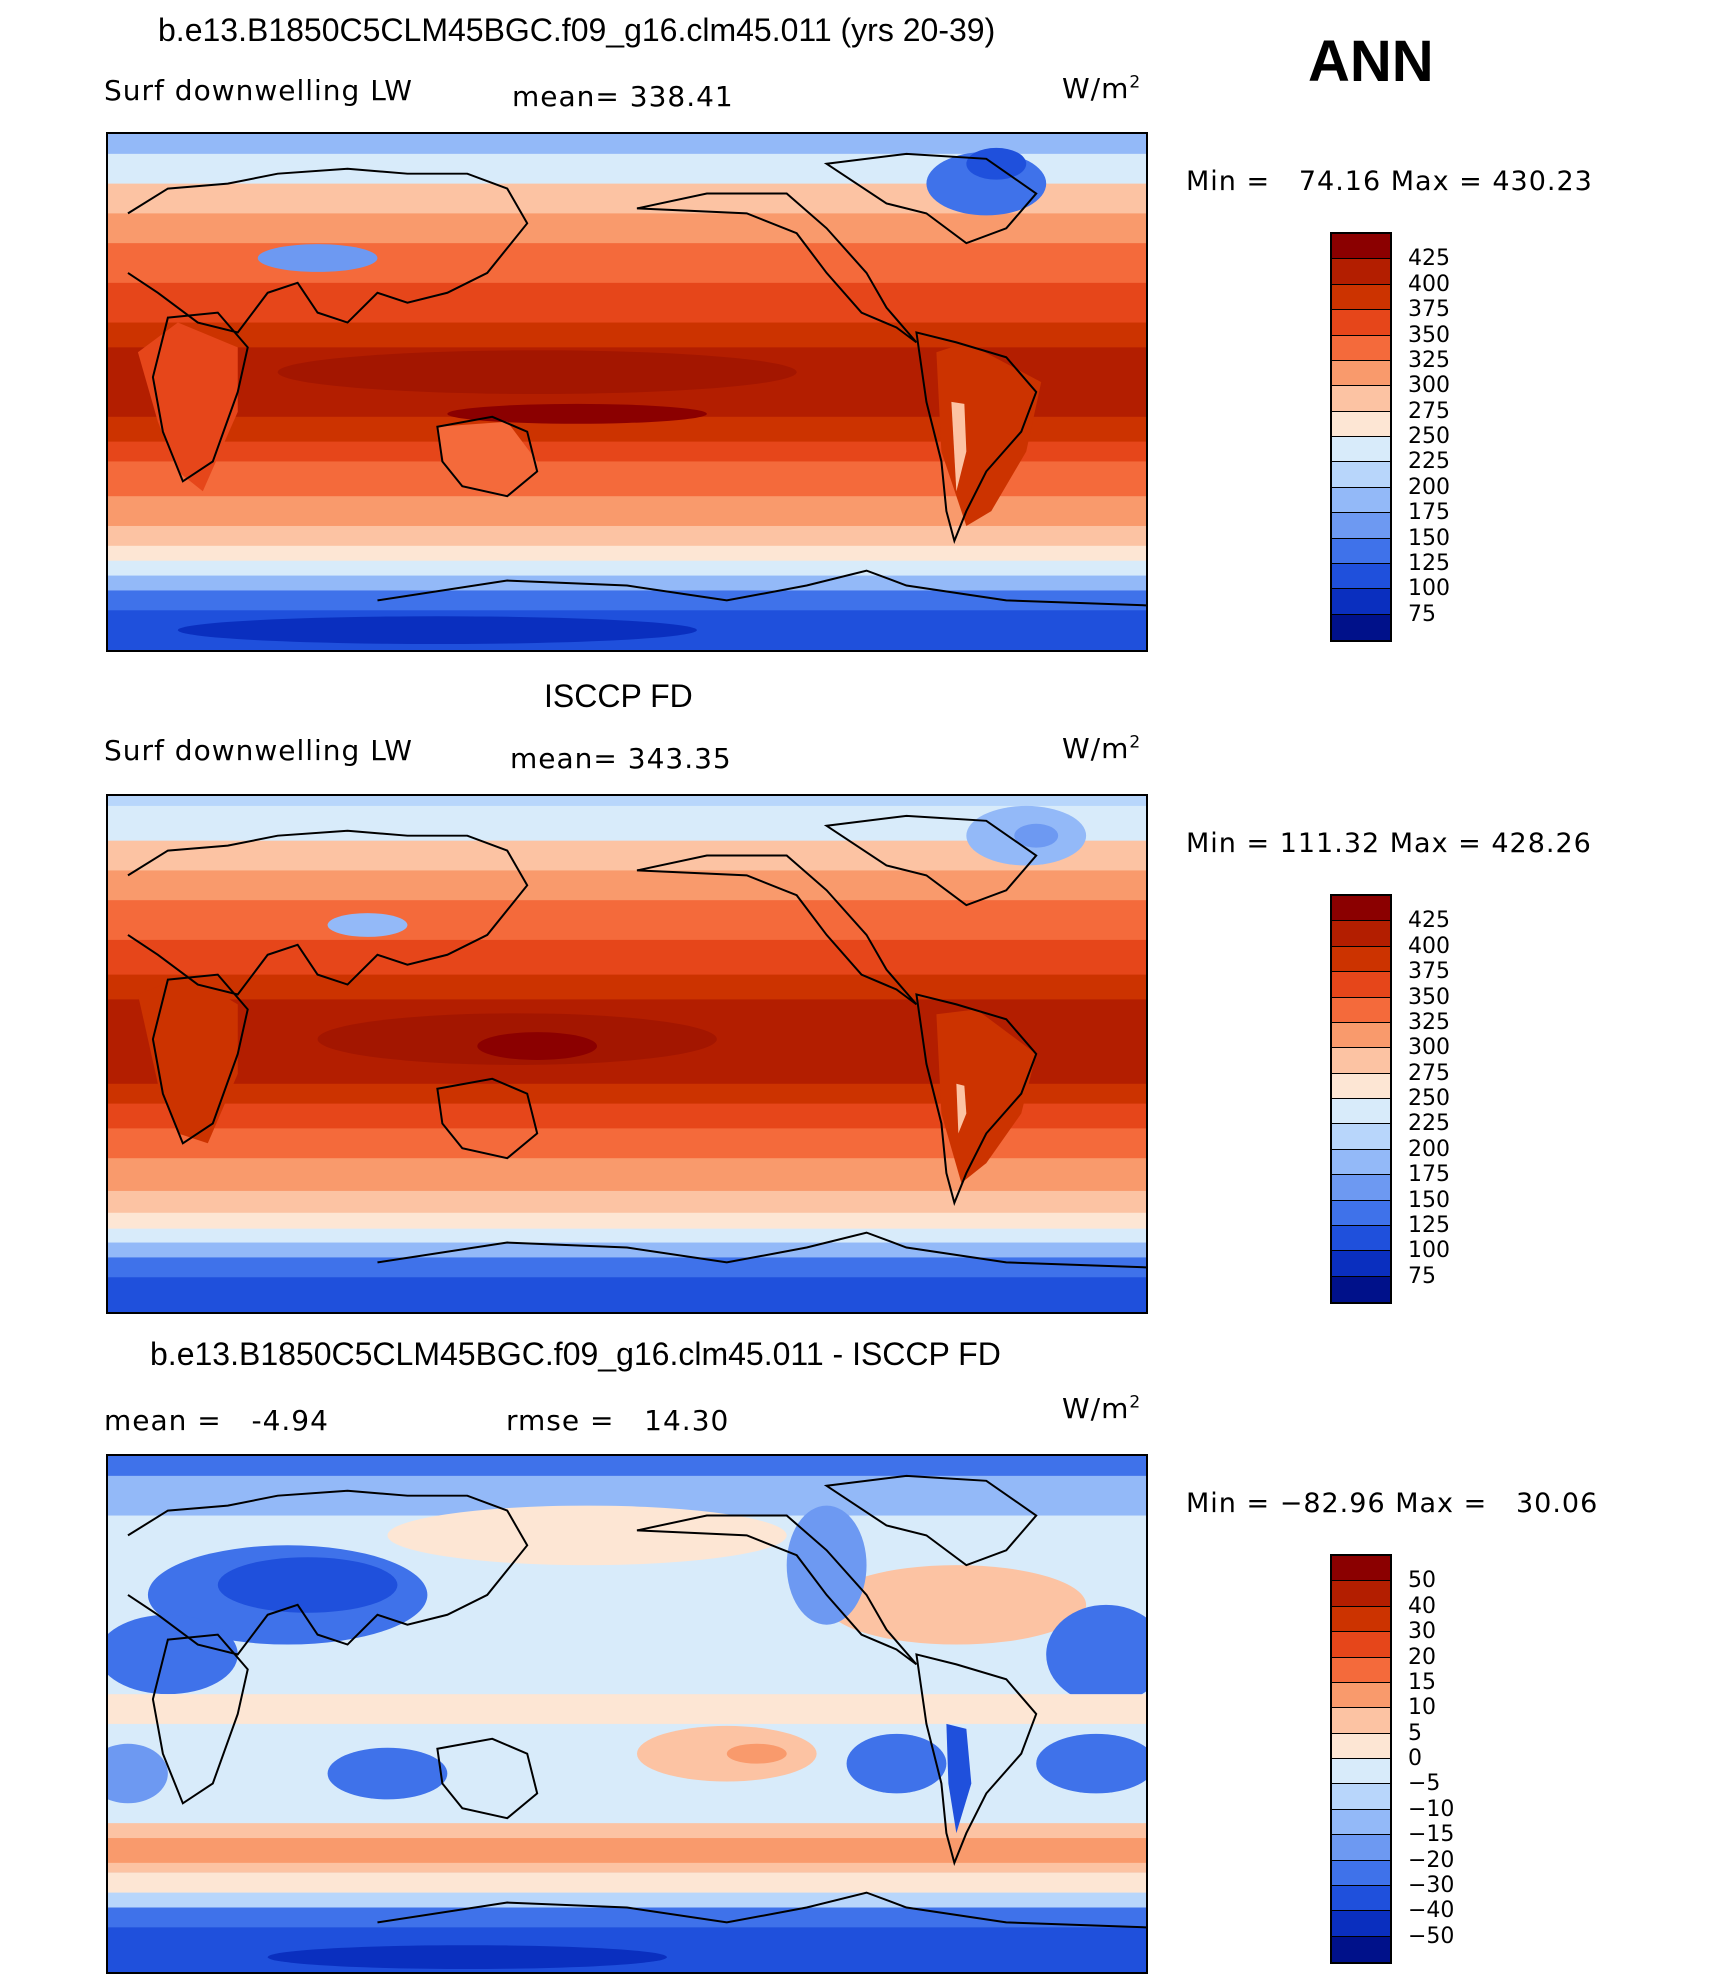  I want to click on colorbar-tick-label: 20, so click(1422, 1657).